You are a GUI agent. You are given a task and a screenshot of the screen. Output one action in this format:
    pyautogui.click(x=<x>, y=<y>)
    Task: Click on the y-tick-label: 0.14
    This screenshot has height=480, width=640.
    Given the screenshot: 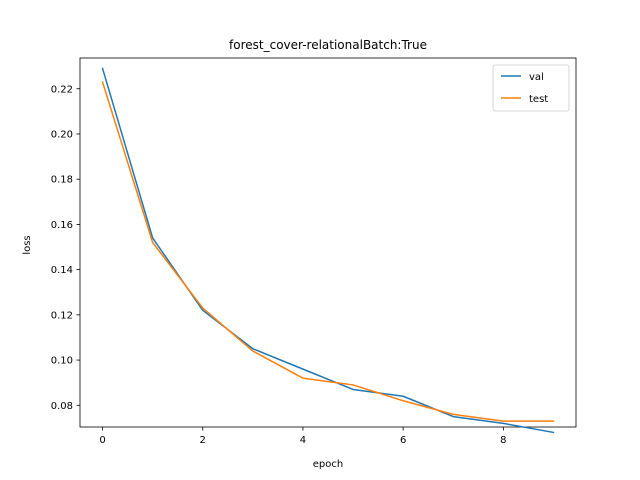 What is the action you would take?
    pyautogui.click(x=62, y=270)
    